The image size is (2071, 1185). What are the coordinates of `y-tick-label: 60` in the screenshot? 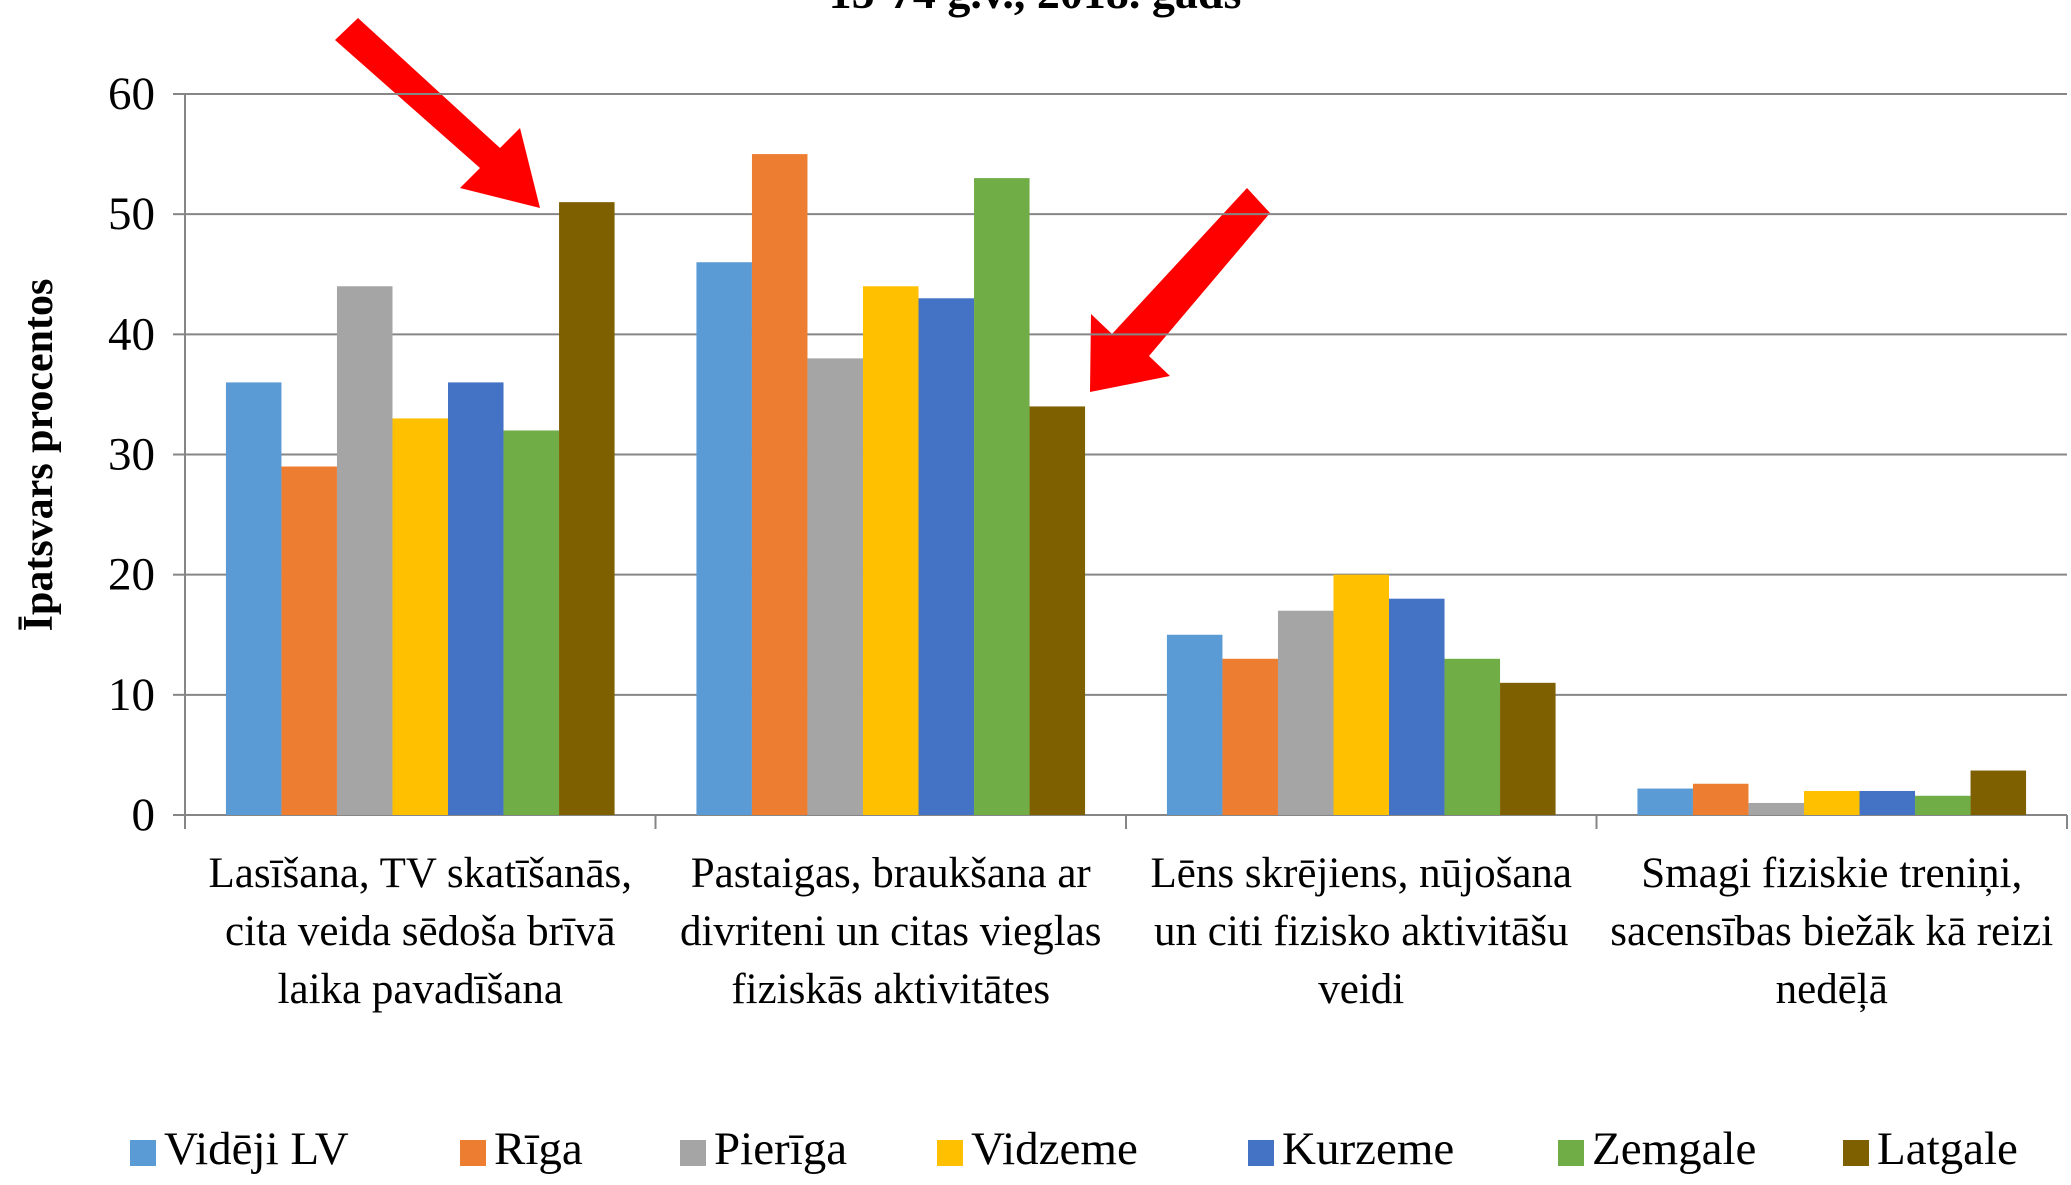 It's located at (131, 94).